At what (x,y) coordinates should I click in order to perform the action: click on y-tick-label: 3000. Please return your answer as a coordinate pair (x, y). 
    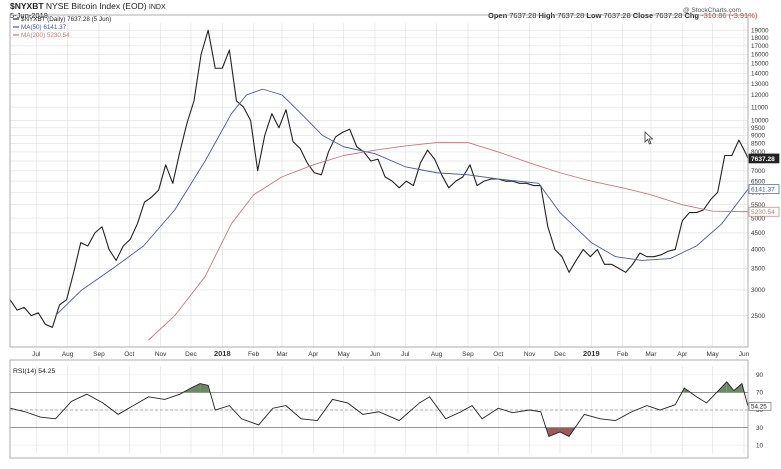
    Looking at the image, I should click on (758, 290).